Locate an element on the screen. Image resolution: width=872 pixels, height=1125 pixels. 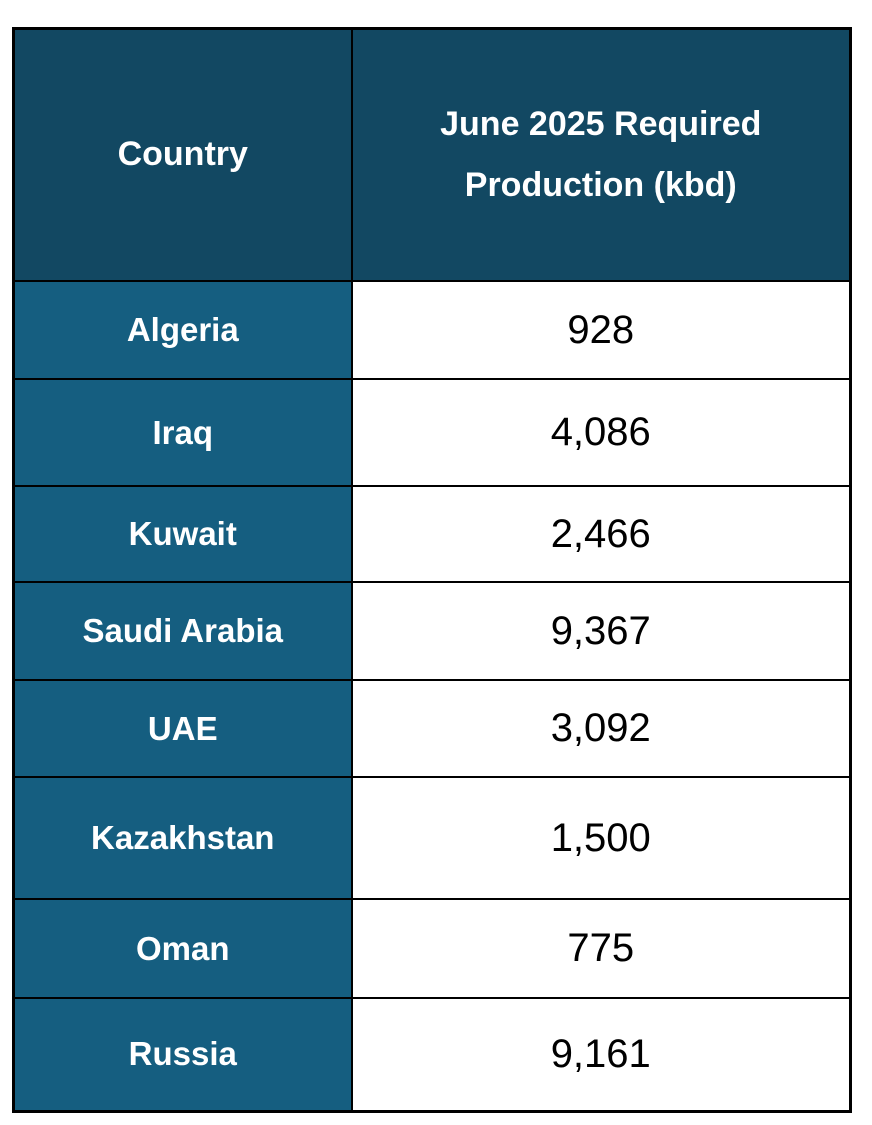
table-row: Saudi Arabia 9,367 is located at coordinates (432, 631).